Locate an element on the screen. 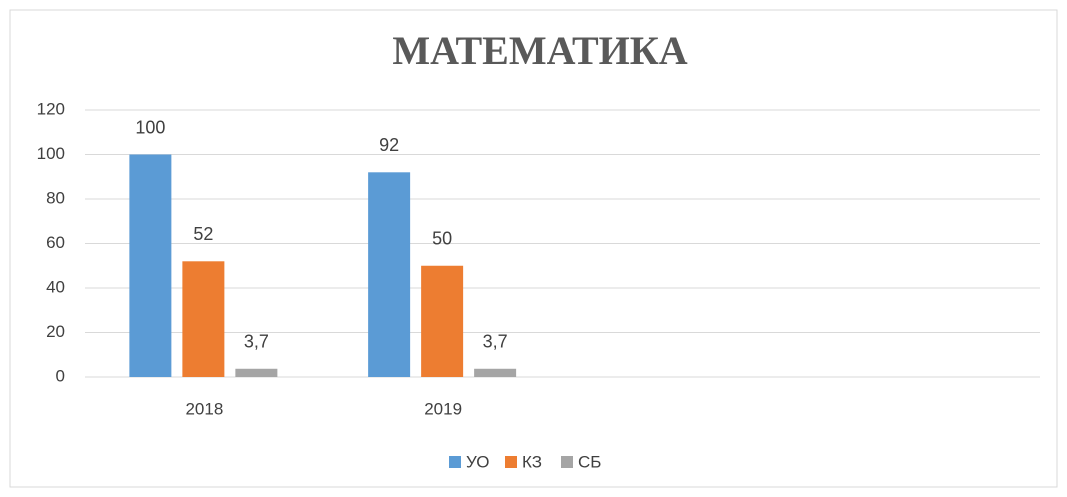 This screenshot has height=497, width=1067. y-tick-label: 0 is located at coordinates (60, 375).